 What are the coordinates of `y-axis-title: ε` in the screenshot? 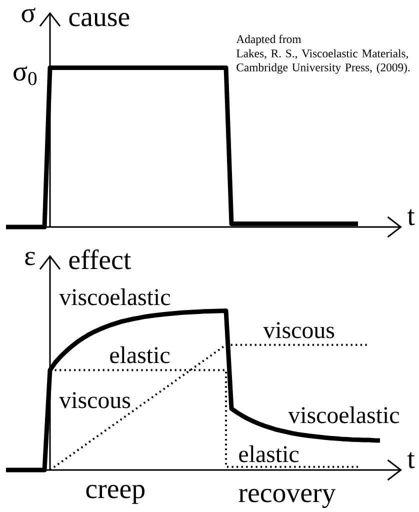 It's located at (30, 259).